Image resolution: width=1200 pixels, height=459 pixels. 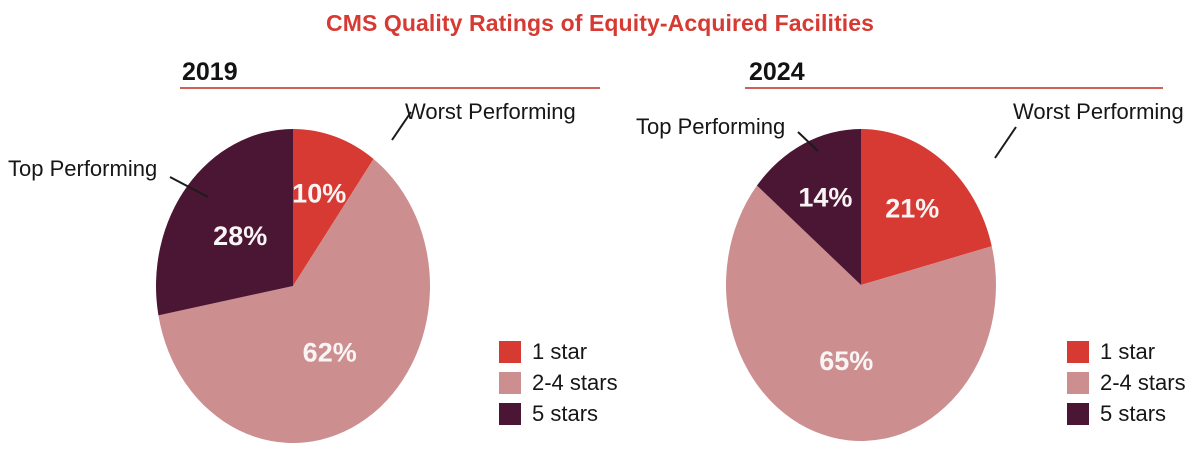 I want to click on slice-percent-label-2019-1-star: 10%, so click(x=319, y=193).